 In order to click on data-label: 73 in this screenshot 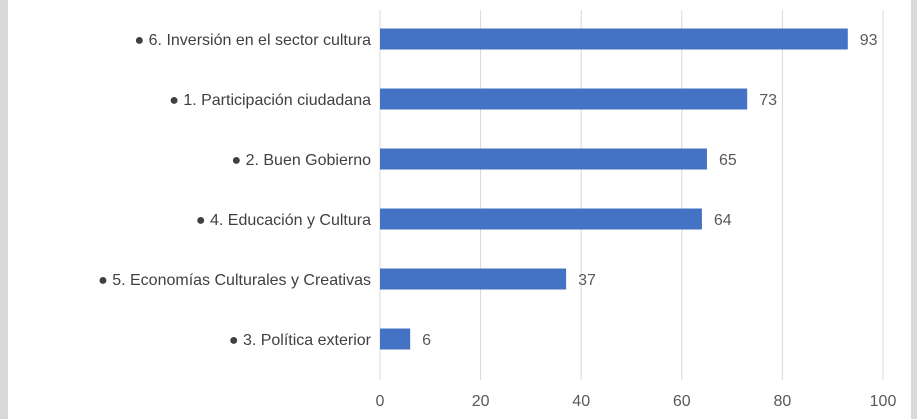, I will do `click(768, 100)`.